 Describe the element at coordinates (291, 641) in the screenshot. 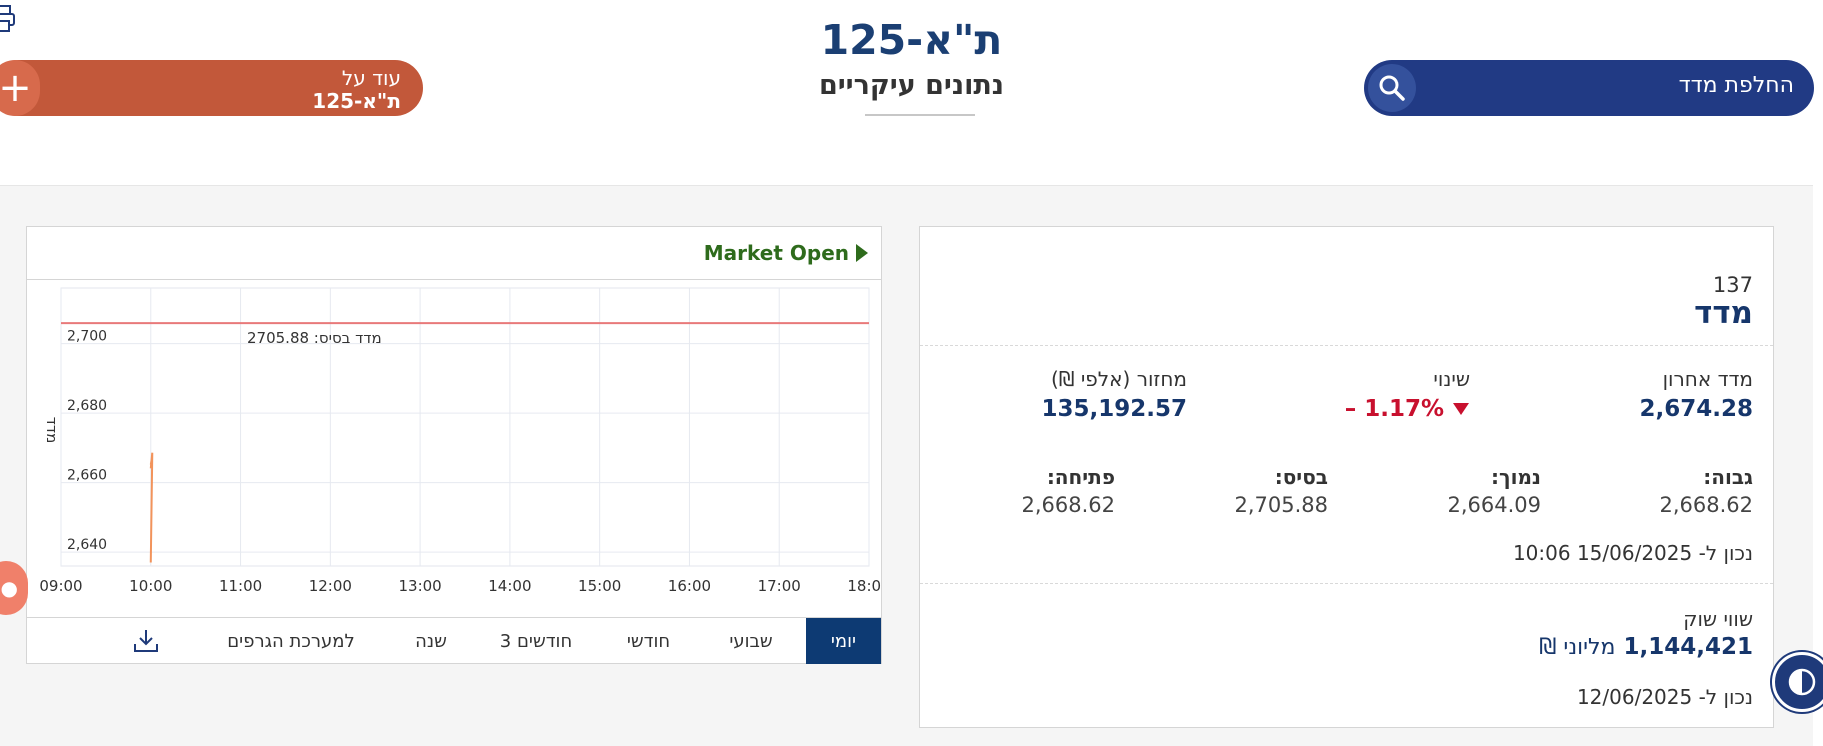

I see `charts-system-link: למערכת הגרפים` at that location.